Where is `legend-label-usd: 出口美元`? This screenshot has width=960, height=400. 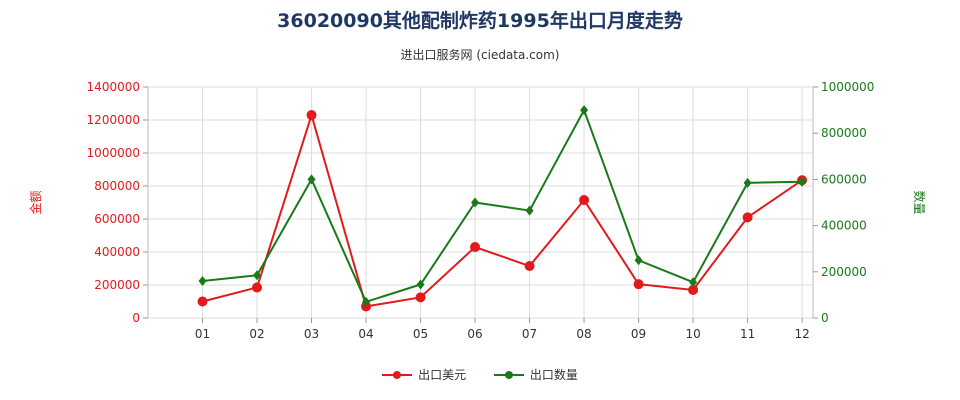 legend-label-usd: 出口美元 is located at coordinates (442, 375).